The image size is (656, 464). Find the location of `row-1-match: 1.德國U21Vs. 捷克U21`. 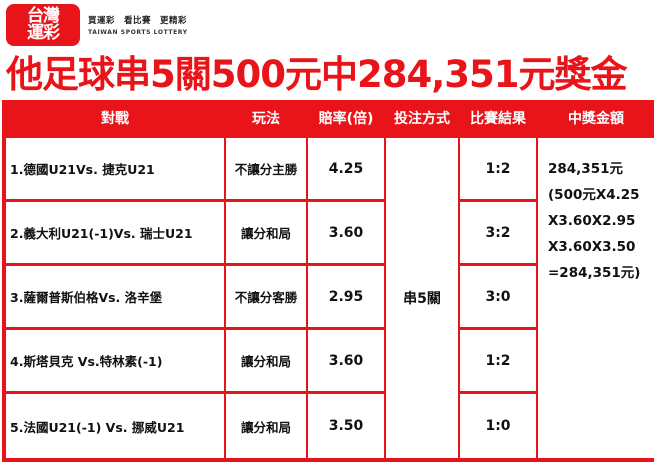

row-1-match: 1.德國U21Vs. 捷克U21 is located at coordinates (115, 168).